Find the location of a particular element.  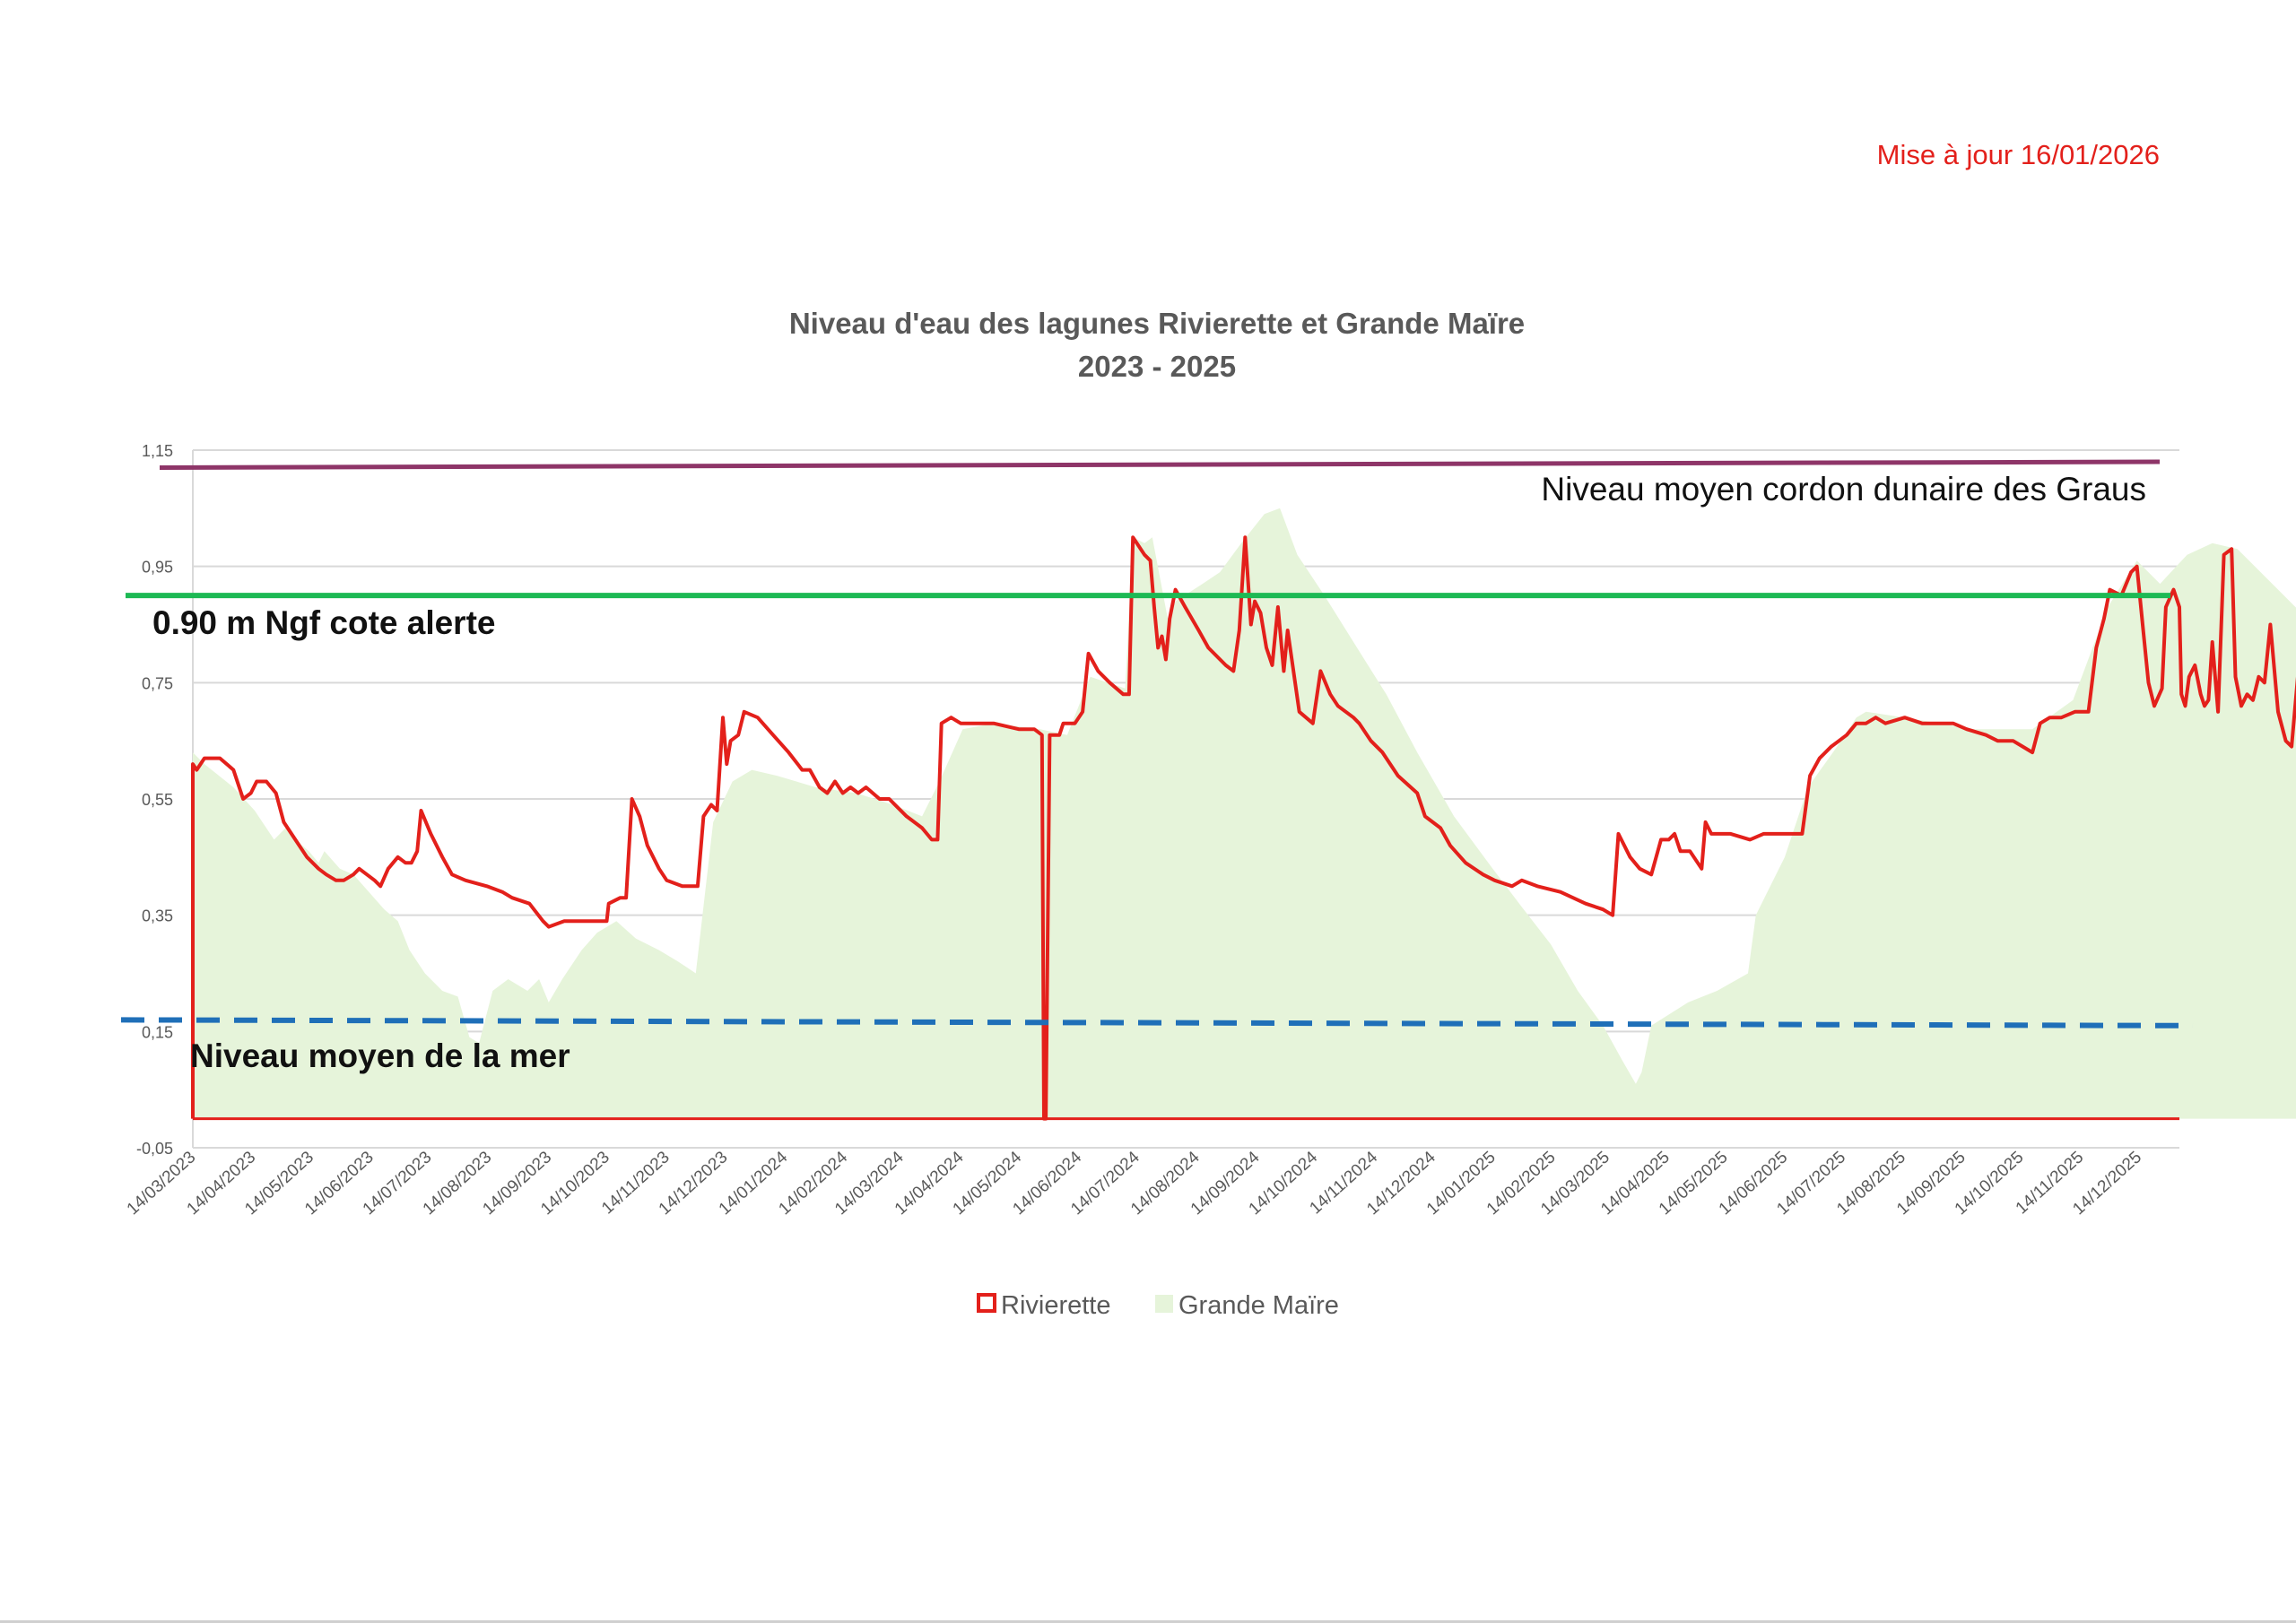

legend-marker-grande-maire is located at coordinates (1164, 1304).